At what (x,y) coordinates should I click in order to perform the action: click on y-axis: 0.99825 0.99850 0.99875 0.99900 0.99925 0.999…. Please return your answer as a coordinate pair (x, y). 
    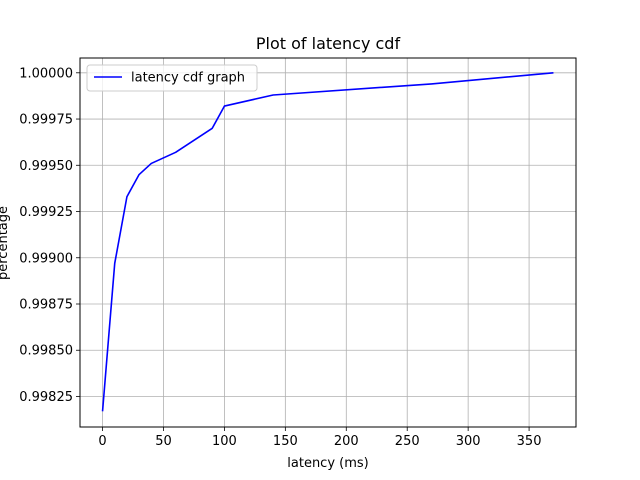
    Looking at the image, I should click on (49, 235).